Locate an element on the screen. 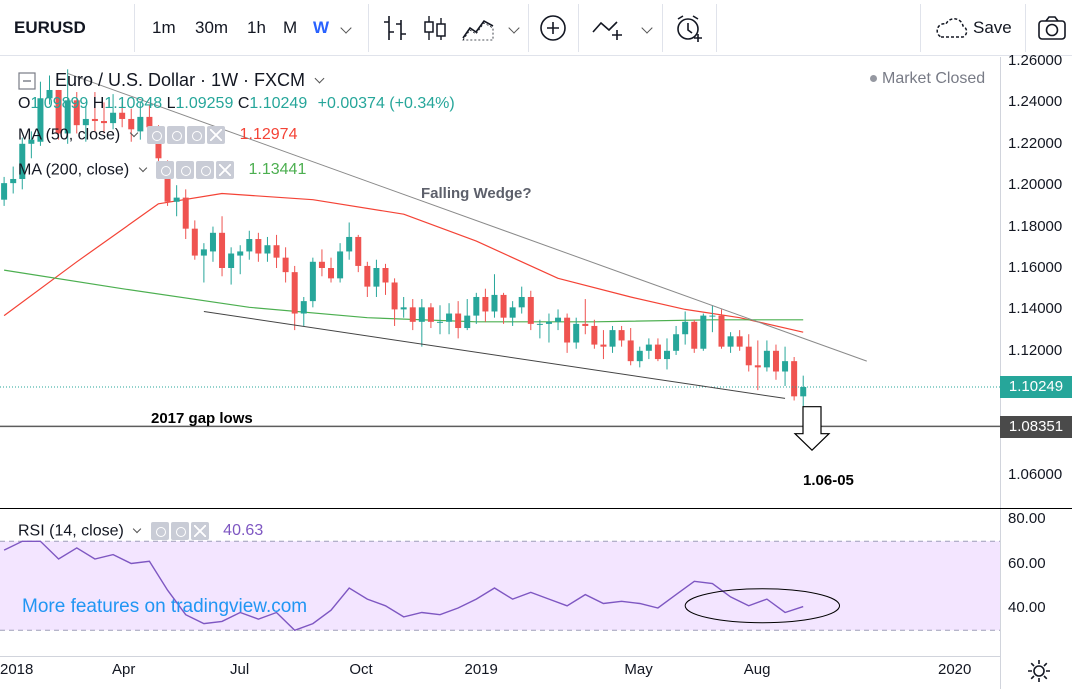  interval-1h: 1h is located at coordinates (256, 27).